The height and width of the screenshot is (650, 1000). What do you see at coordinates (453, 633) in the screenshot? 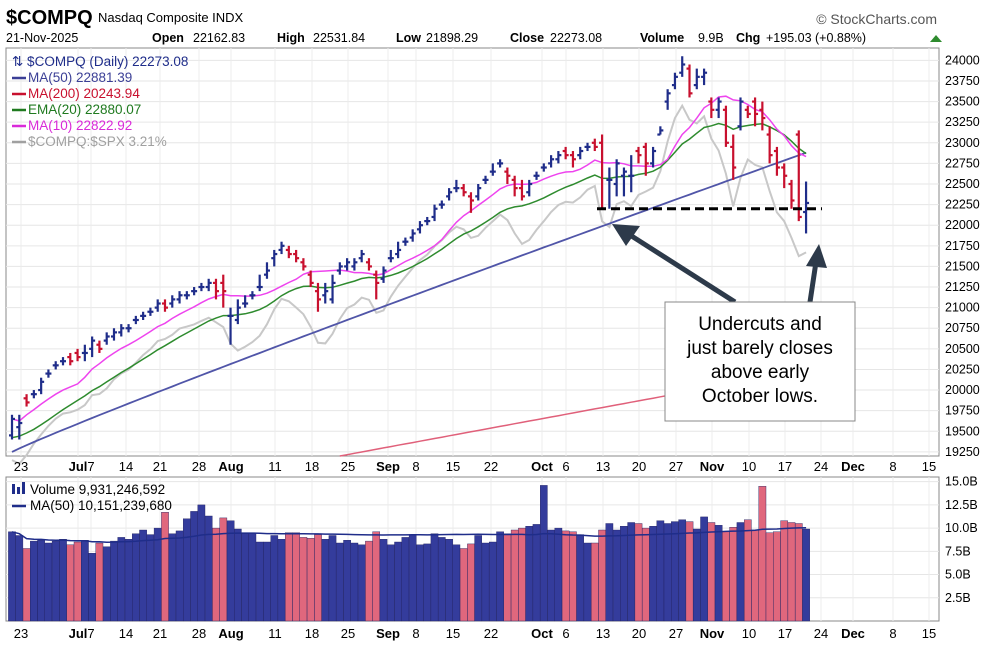
I see `x-tick-label: 15` at bounding box center [453, 633].